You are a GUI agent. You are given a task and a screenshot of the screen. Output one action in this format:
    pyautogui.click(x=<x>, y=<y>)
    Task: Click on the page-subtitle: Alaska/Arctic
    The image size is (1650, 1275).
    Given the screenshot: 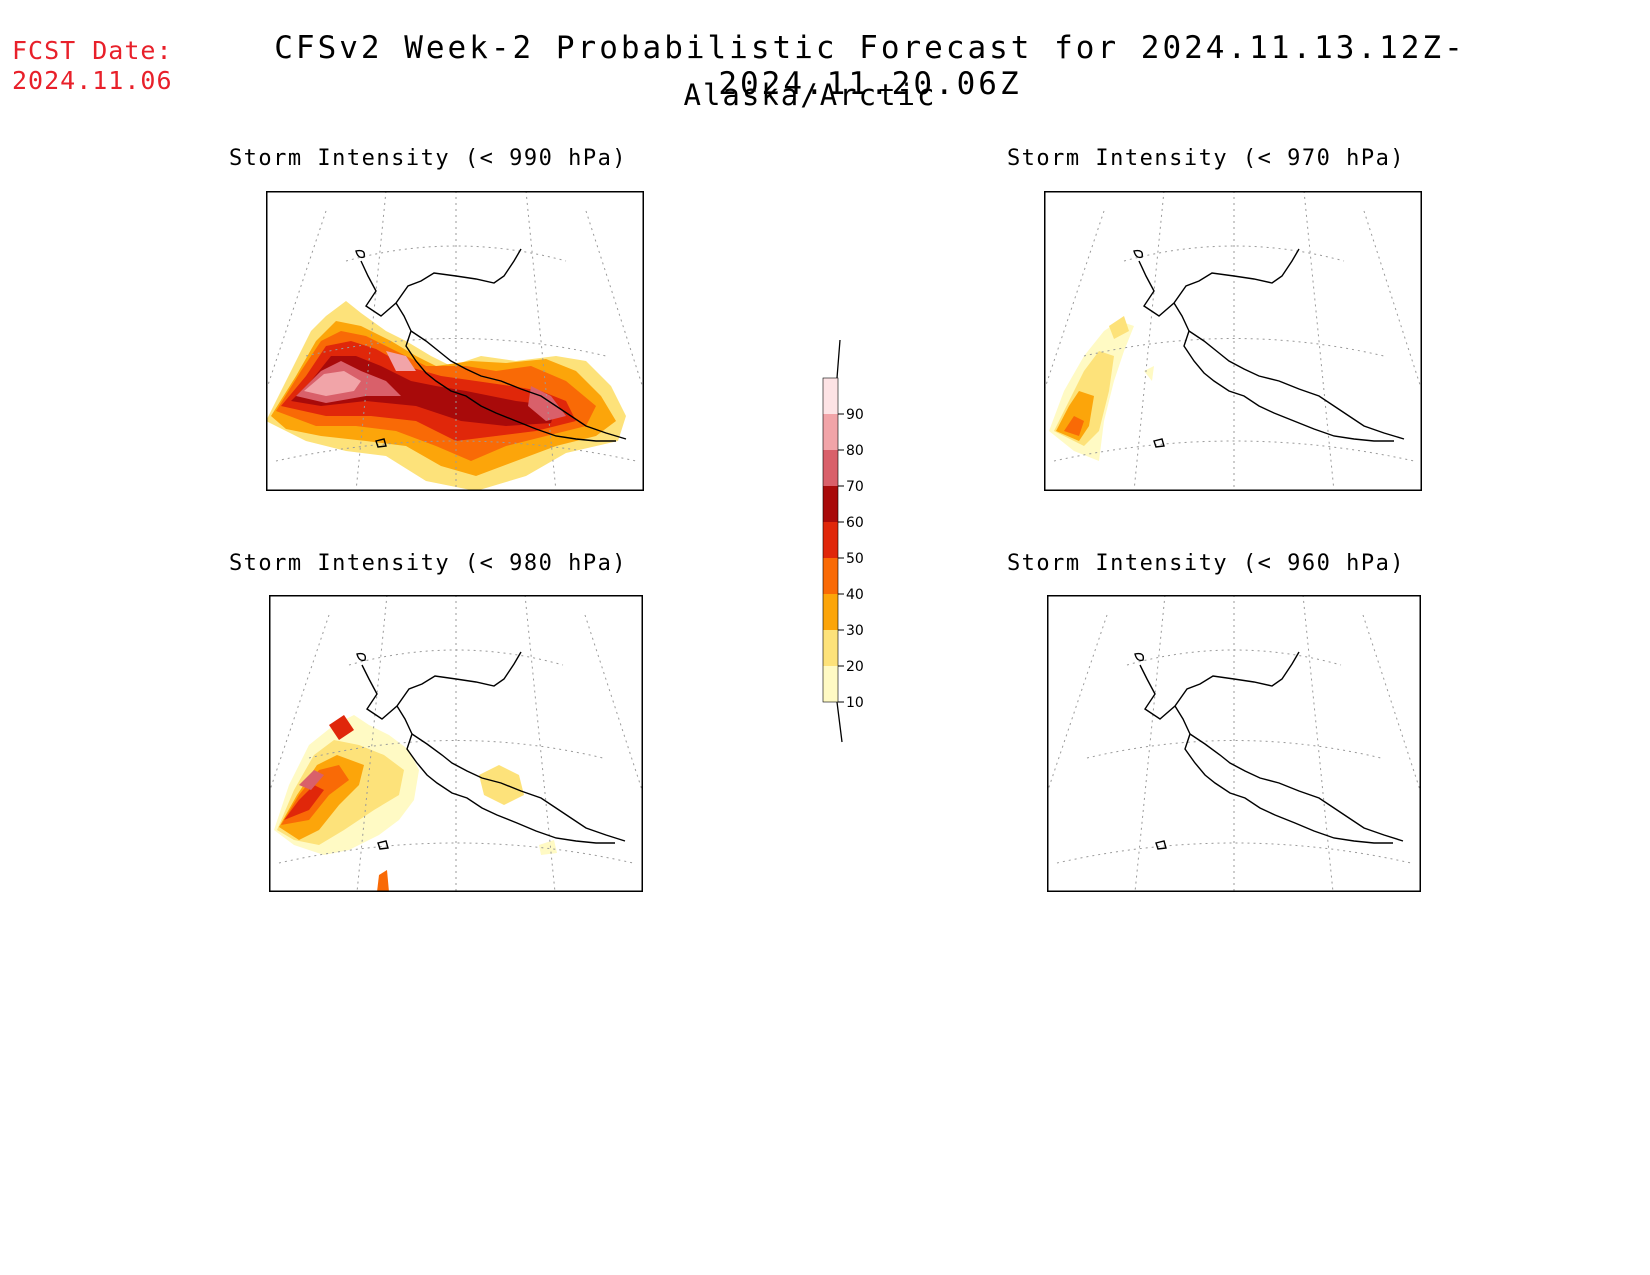 What is the action you would take?
    pyautogui.click(x=810, y=95)
    